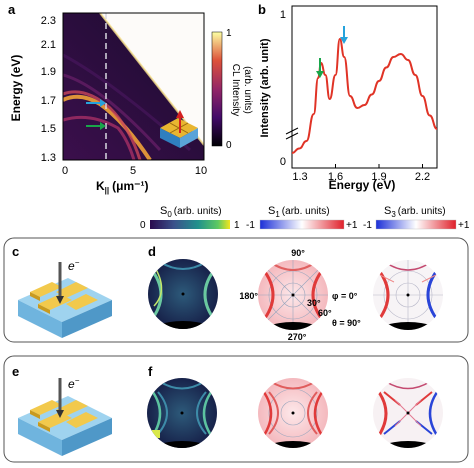  What do you see at coordinates (299, 177) in the screenshot?
I see `panel-b-xtick-label: 1.3` at bounding box center [299, 177].